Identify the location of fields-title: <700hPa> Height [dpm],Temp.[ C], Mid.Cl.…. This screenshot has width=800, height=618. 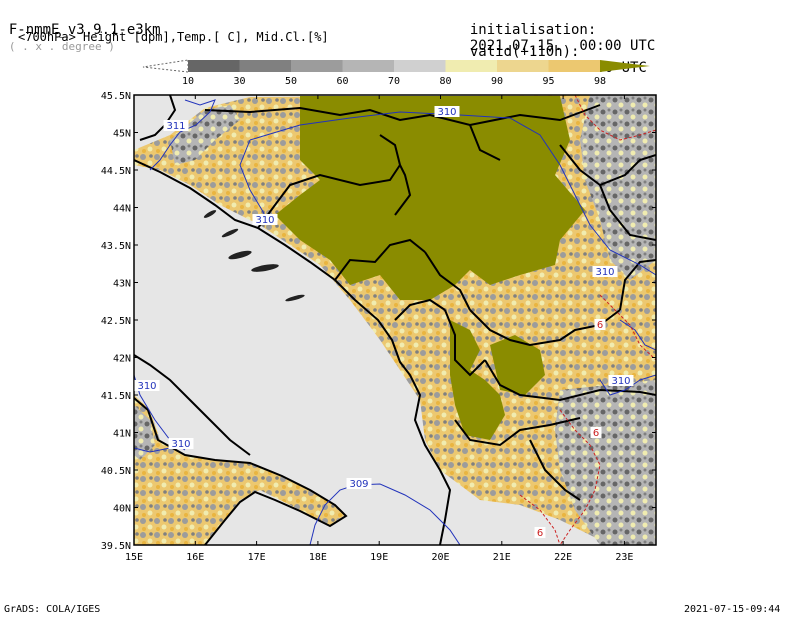
(173, 37).